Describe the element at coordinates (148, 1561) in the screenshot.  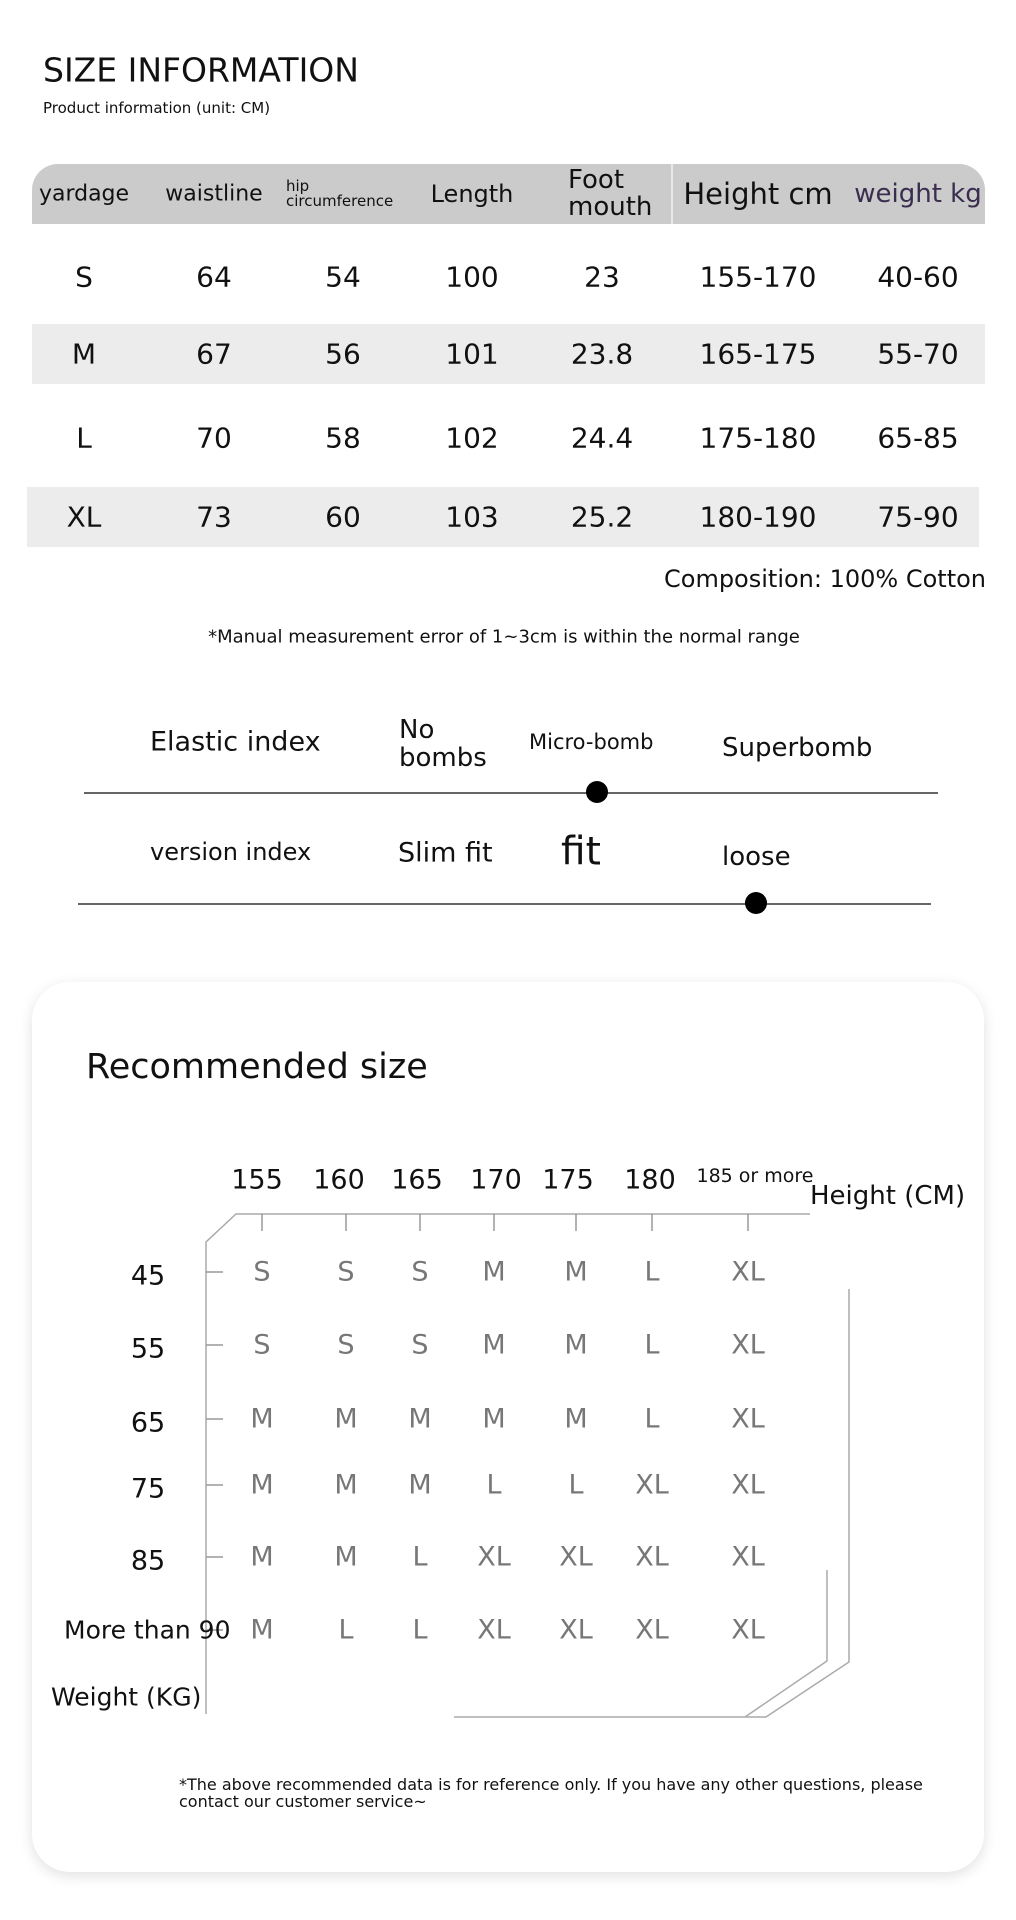
I see `weight-tick-label: 85` at that location.